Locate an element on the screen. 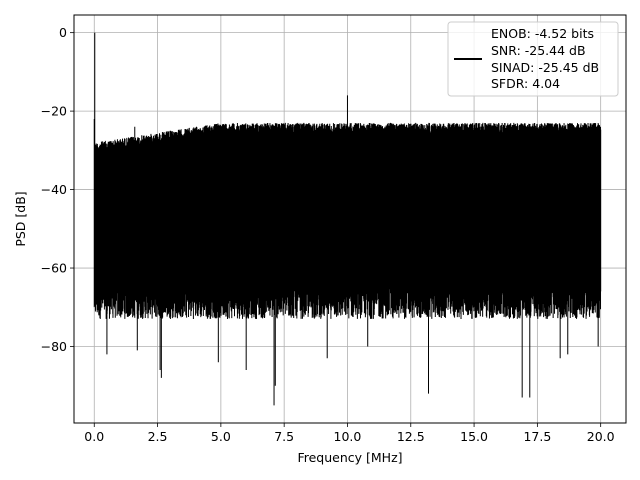  x-tick-label: 2.5 is located at coordinates (158, 436).